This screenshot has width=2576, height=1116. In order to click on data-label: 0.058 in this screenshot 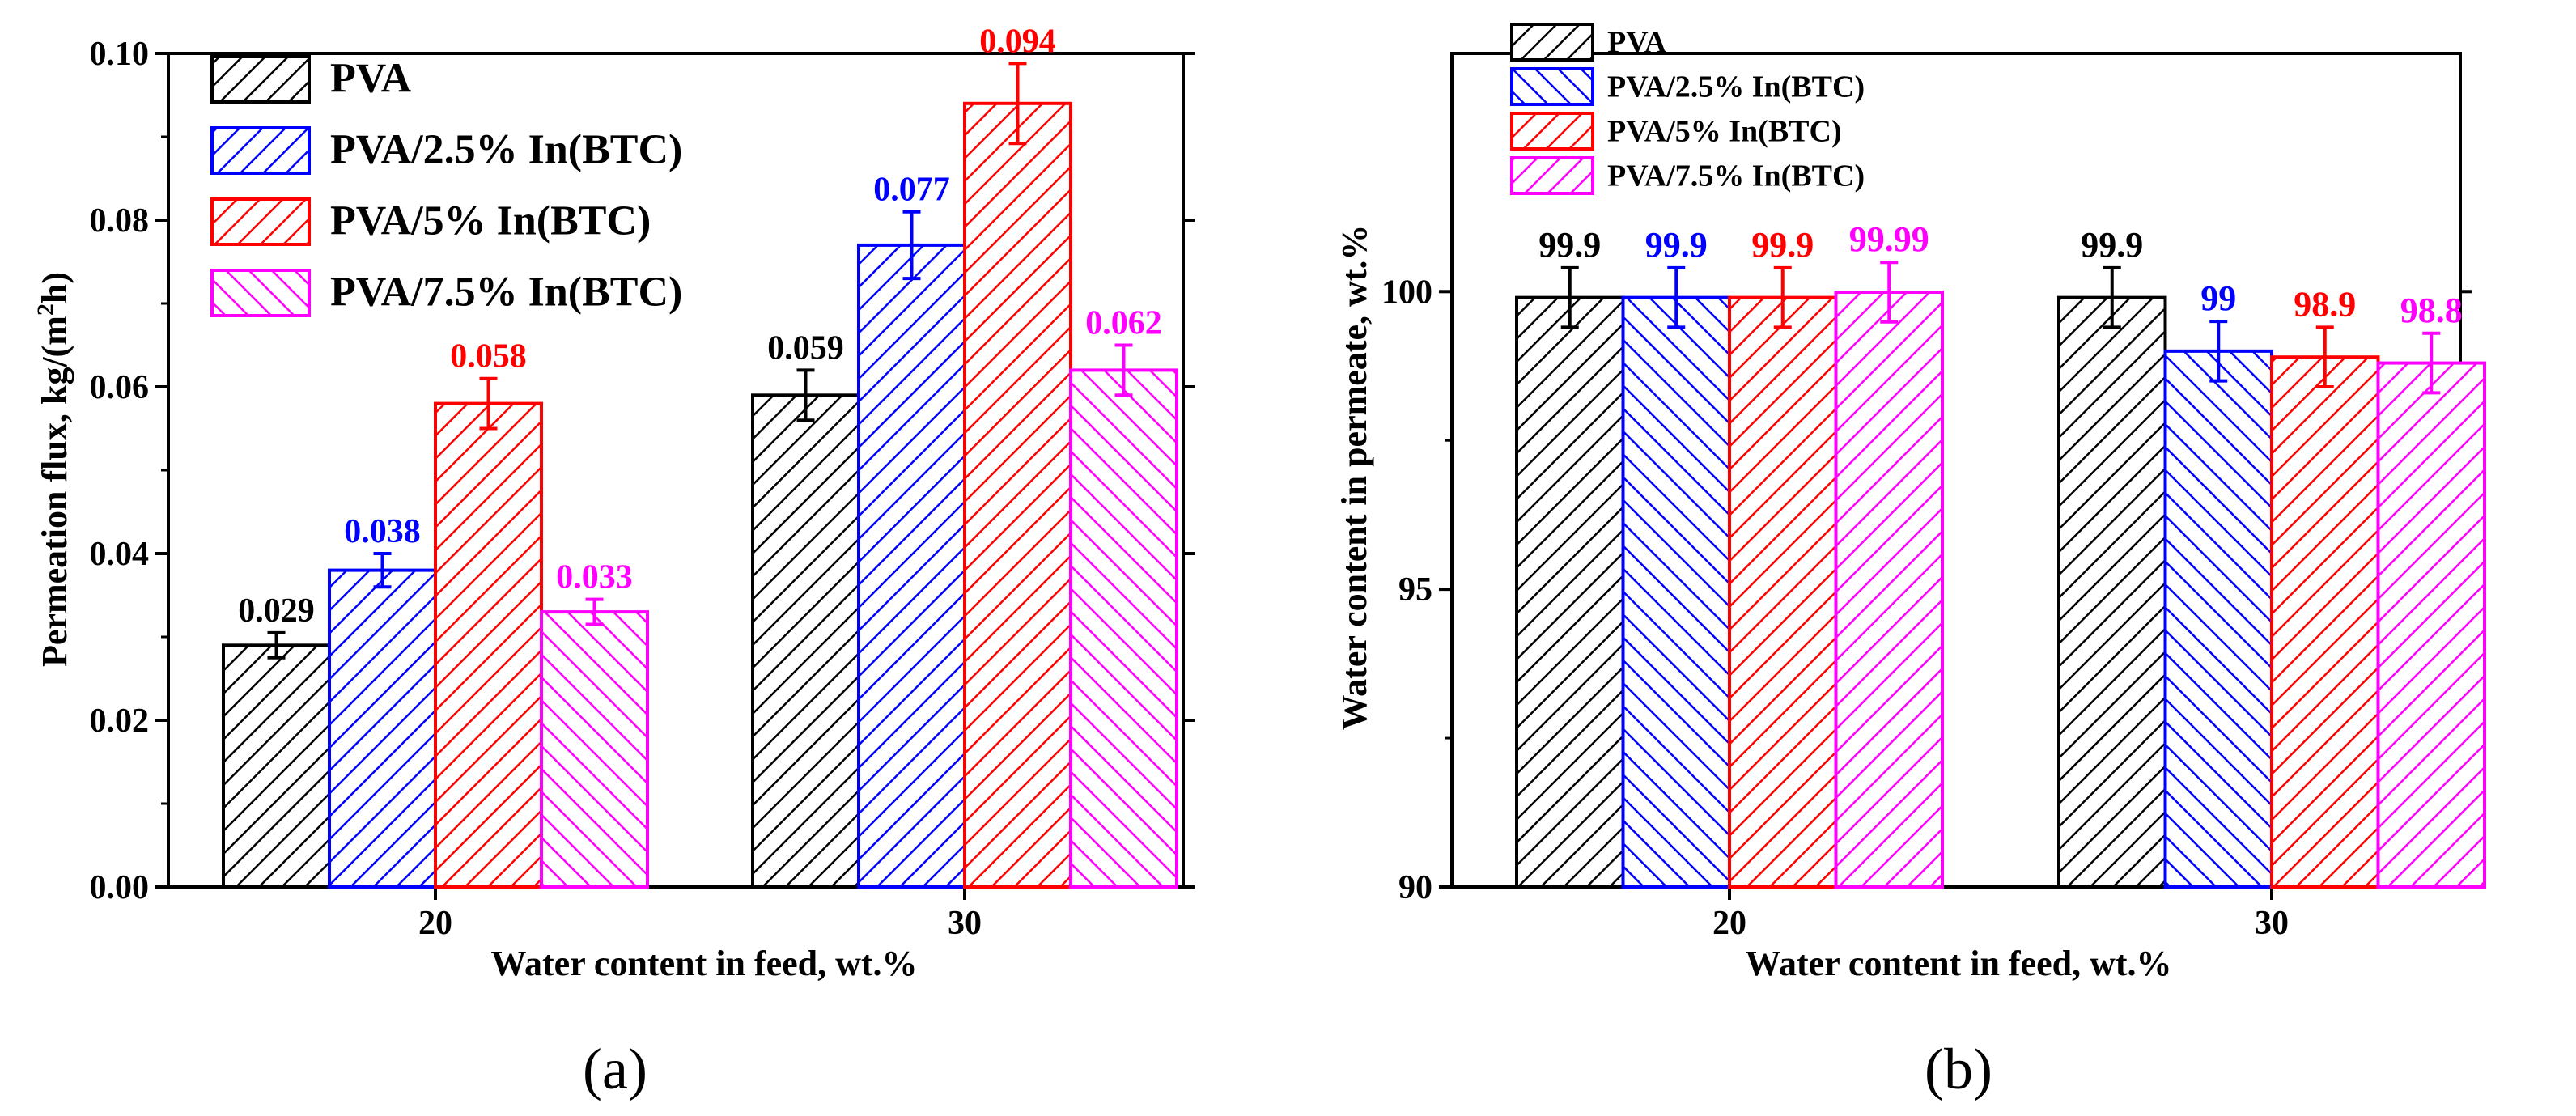, I will do `click(488, 357)`.